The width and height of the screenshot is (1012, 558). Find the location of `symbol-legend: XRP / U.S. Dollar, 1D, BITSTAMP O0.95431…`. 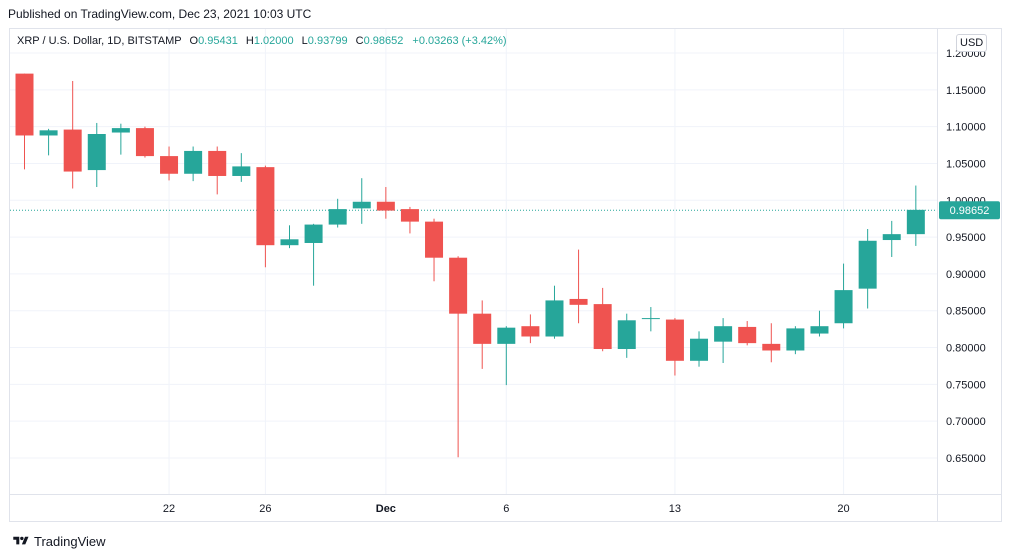

symbol-legend: XRP / U.S. Dollar, 1D, BITSTAMP O0.95431… is located at coordinates (262, 41).